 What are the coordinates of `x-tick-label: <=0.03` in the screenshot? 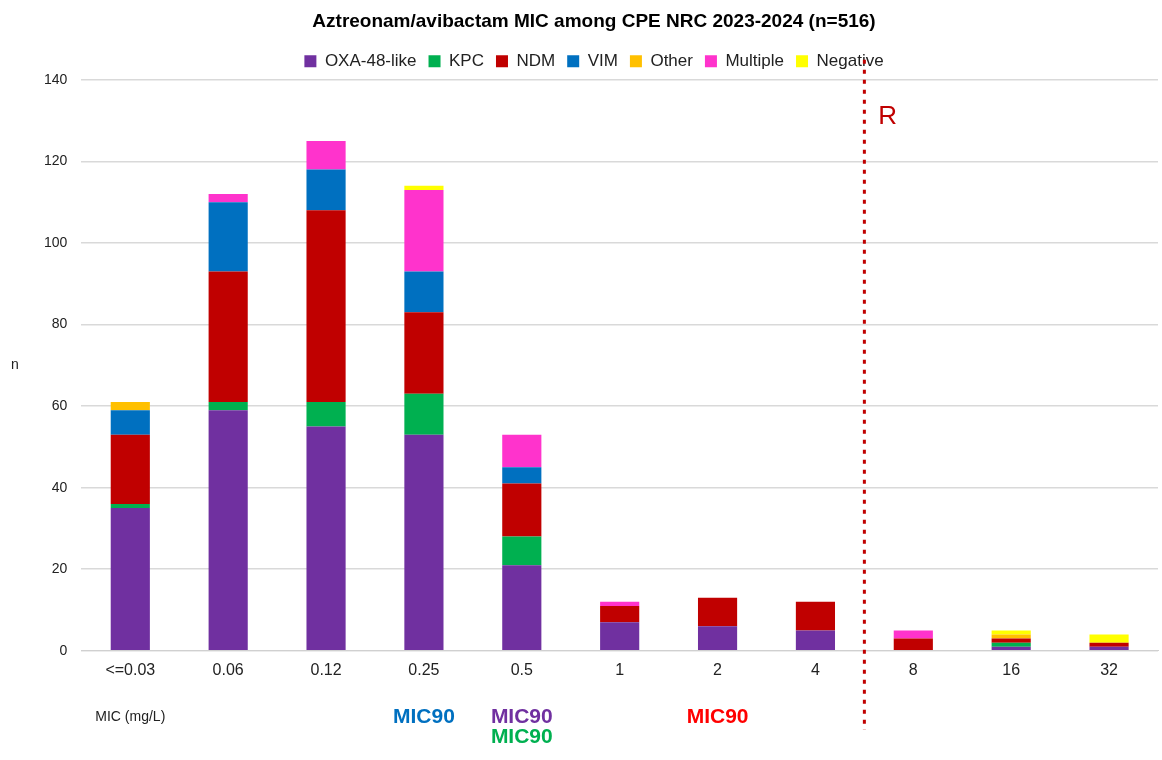 It's located at (130, 669).